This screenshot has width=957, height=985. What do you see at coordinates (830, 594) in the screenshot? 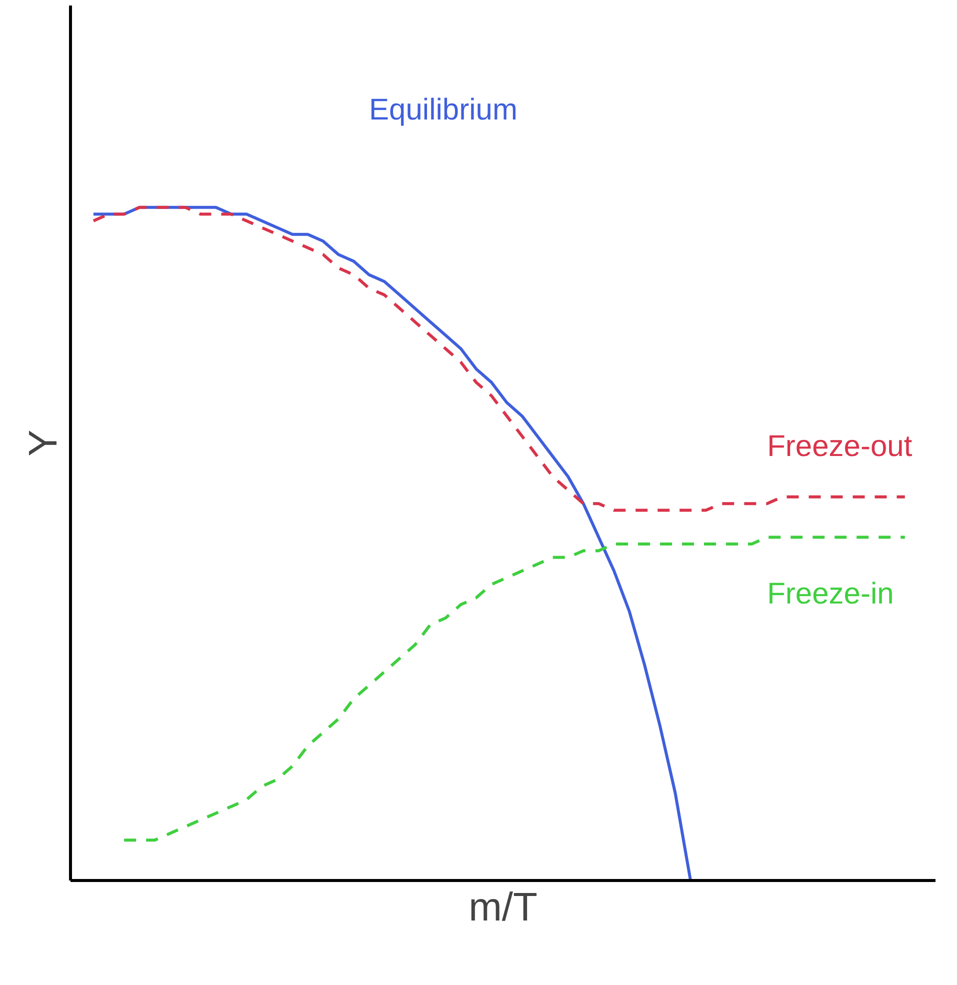
I see `series-label: Freeze-in` at bounding box center [830, 594].